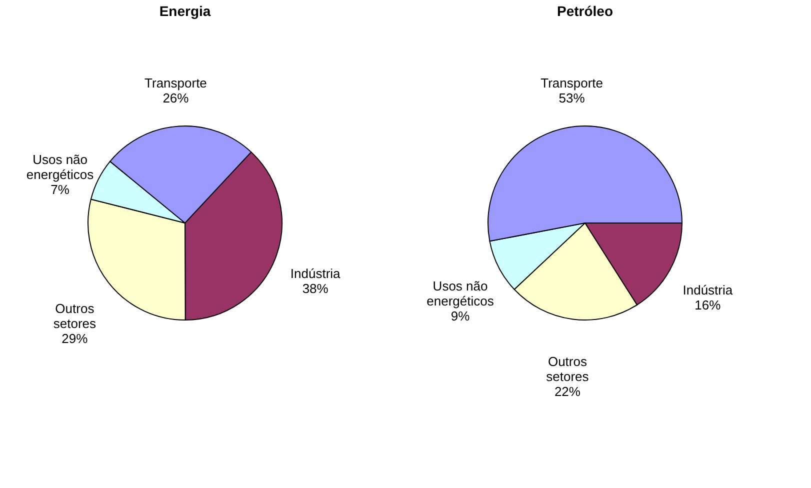  Describe the element at coordinates (60, 189) in the screenshot. I see `data-label: 7%` at that location.